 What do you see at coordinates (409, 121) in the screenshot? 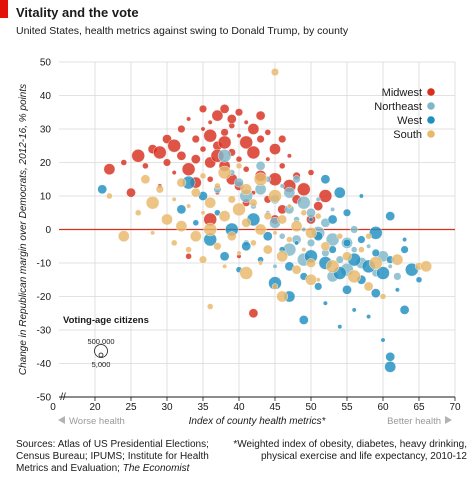
I see `legend-label-west: West` at bounding box center [409, 121].